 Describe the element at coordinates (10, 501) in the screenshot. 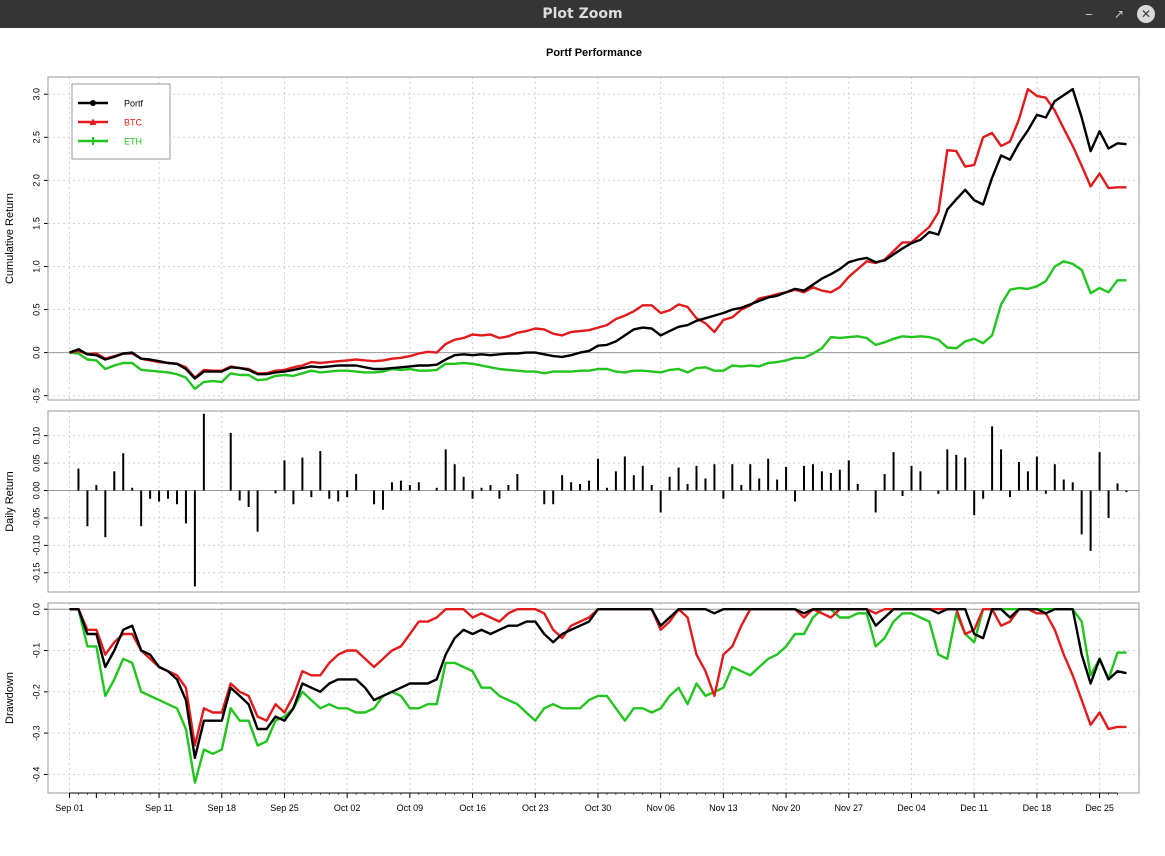

I see `y-axis-label: Daily Return` at that location.